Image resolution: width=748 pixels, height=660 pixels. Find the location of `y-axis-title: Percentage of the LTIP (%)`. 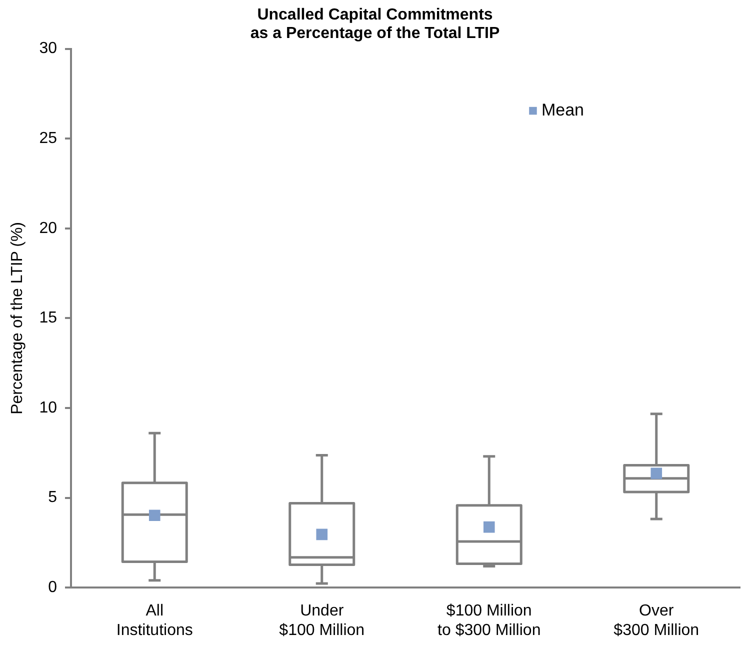

y-axis-title: Percentage of the LTIP (%) is located at coordinates (17, 318).